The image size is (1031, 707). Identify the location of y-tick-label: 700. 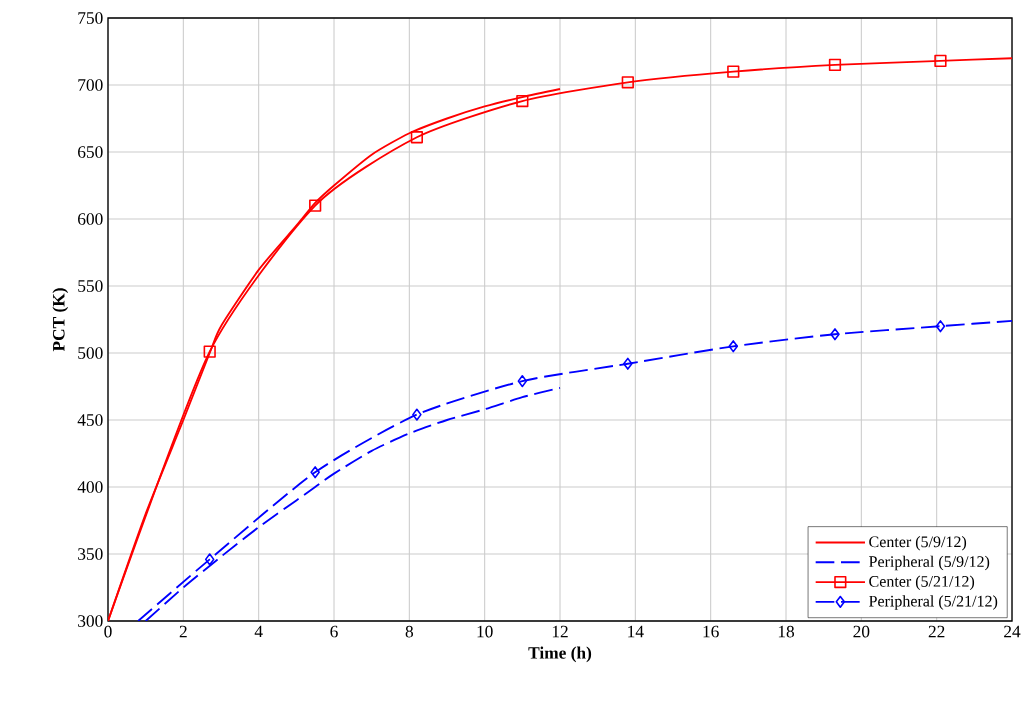
(90, 85).